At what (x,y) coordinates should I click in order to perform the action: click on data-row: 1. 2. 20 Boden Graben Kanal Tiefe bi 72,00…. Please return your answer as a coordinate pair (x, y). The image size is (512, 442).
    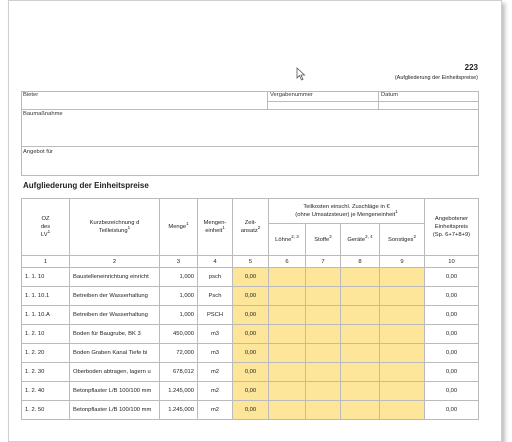
    Looking at the image, I should click on (250, 353).